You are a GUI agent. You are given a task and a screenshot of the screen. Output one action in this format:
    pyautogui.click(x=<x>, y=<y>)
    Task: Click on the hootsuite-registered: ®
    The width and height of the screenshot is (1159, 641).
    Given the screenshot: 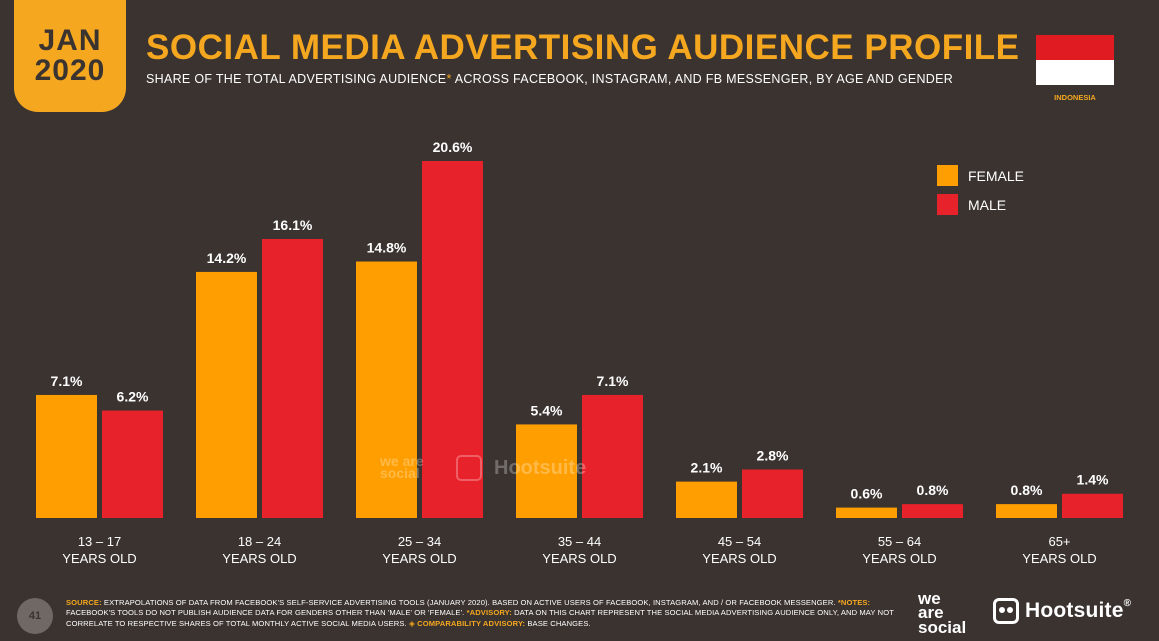 What is the action you would take?
    pyautogui.click(x=1127, y=603)
    